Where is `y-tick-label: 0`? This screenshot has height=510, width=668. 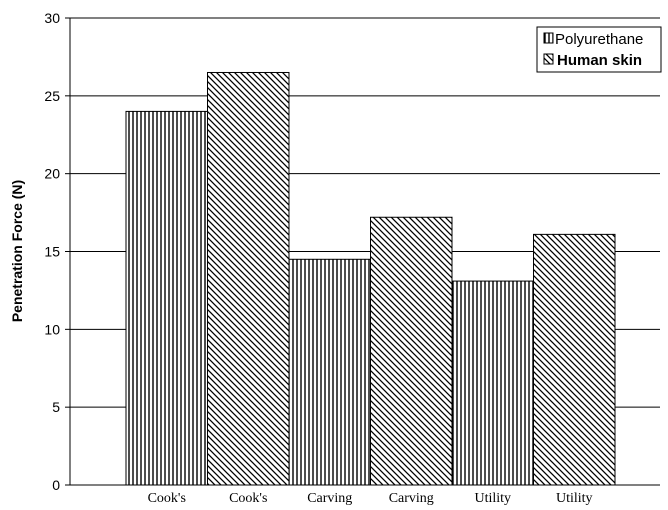
y-tick-label: 0 is located at coordinates (56, 485).